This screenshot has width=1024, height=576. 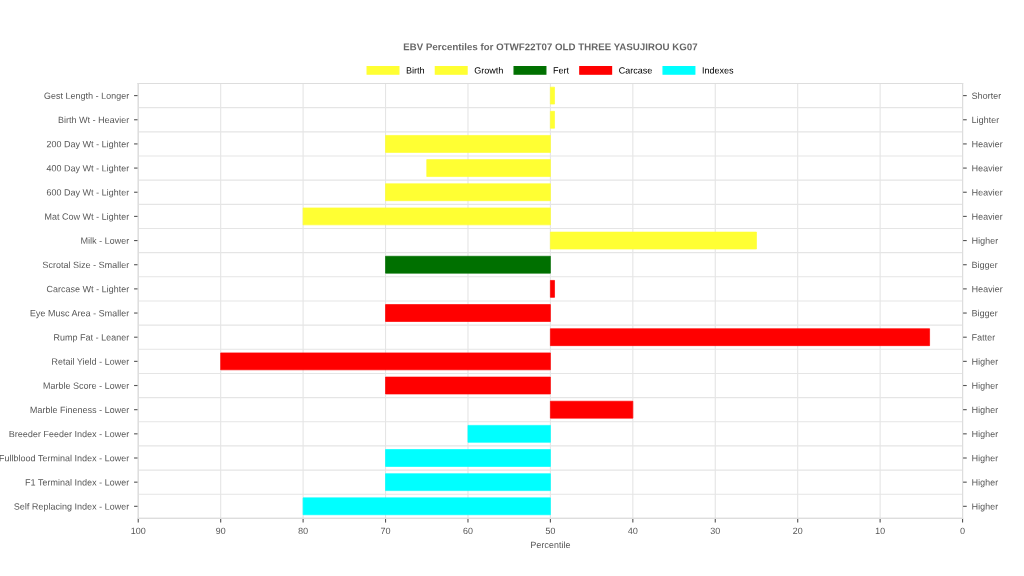 I want to click on chart-title: EBV Percentiles for OTWF22T07 OLD THREE YASUJIROU KG07, so click(x=550, y=47).